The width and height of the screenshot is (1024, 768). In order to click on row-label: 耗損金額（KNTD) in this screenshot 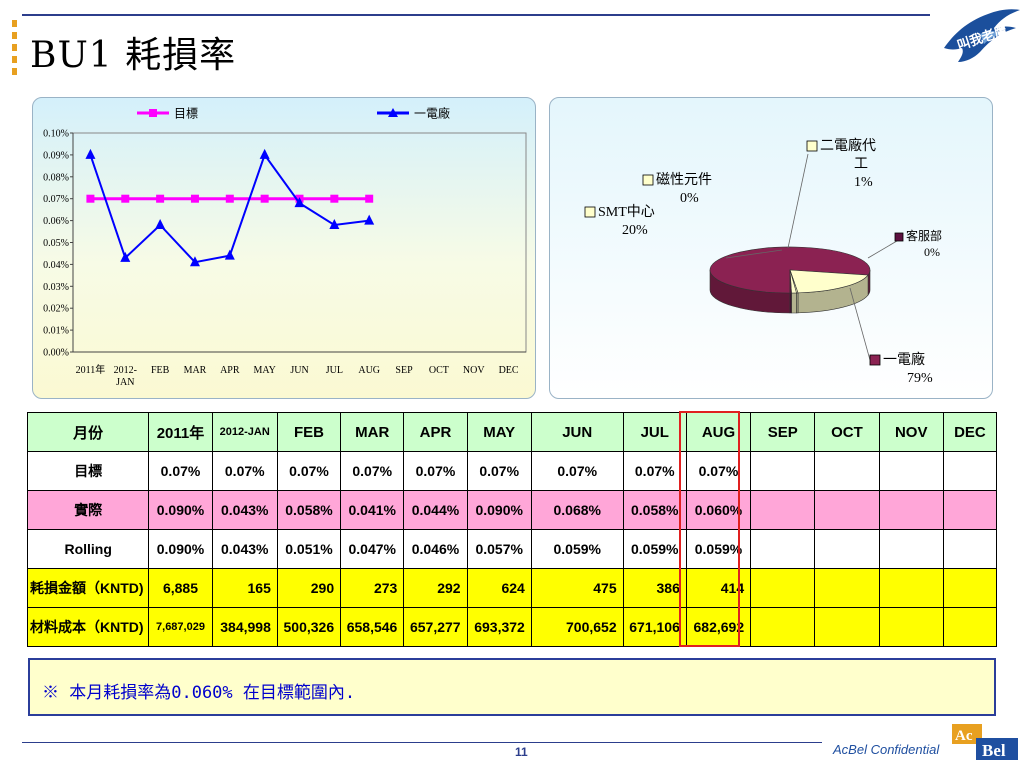, I will do `click(88, 588)`.